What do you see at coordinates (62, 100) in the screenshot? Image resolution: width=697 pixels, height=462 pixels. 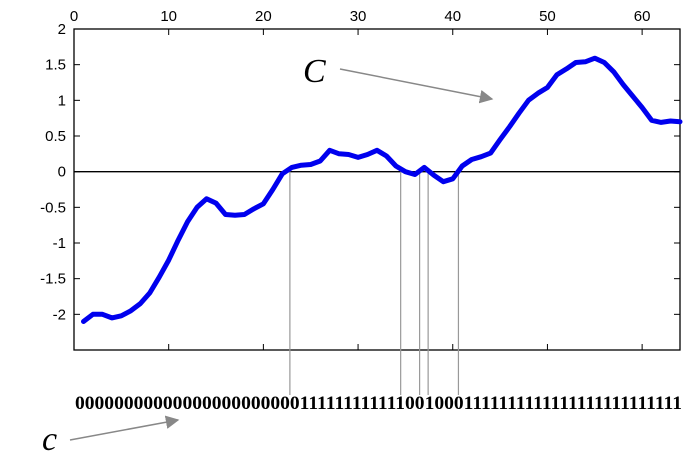 I see `y-tick-label: 1` at bounding box center [62, 100].